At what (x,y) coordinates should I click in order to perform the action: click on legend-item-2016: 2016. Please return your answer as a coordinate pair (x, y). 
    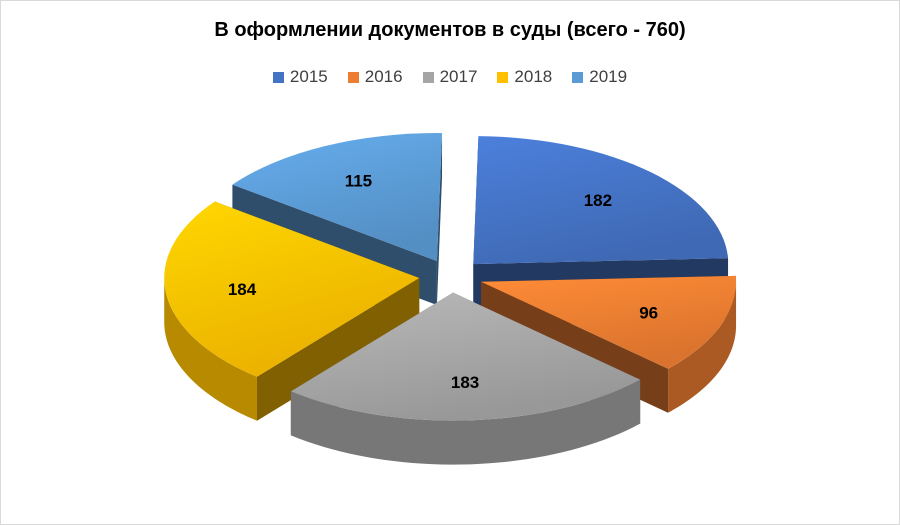
    Looking at the image, I should click on (375, 77).